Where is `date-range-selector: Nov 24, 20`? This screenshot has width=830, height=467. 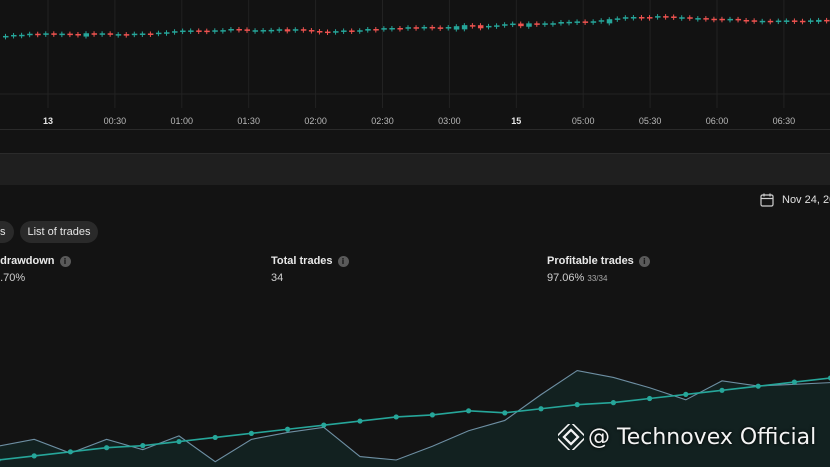
date-range-selector: Nov 24, 20 is located at coordinates (795, 200).